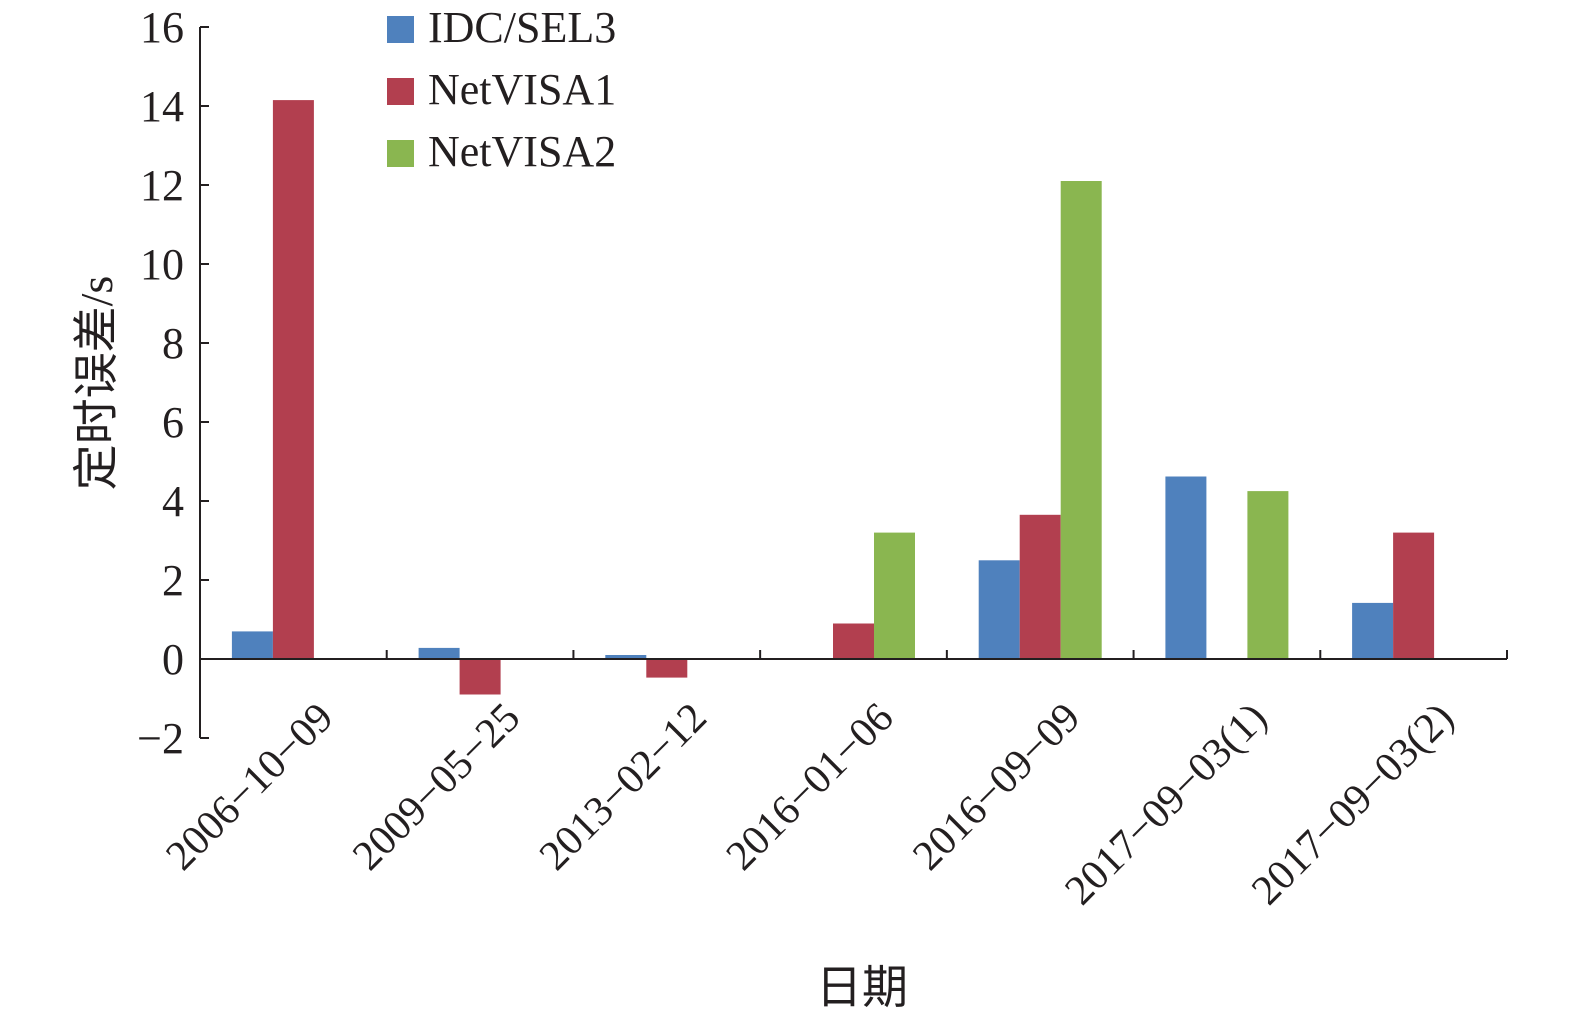 This screenshot has height=1018, width=1575. Describe the element at coordinates (862, 987) in the screenshot. I see `x-axis-title: 日期` at that location.